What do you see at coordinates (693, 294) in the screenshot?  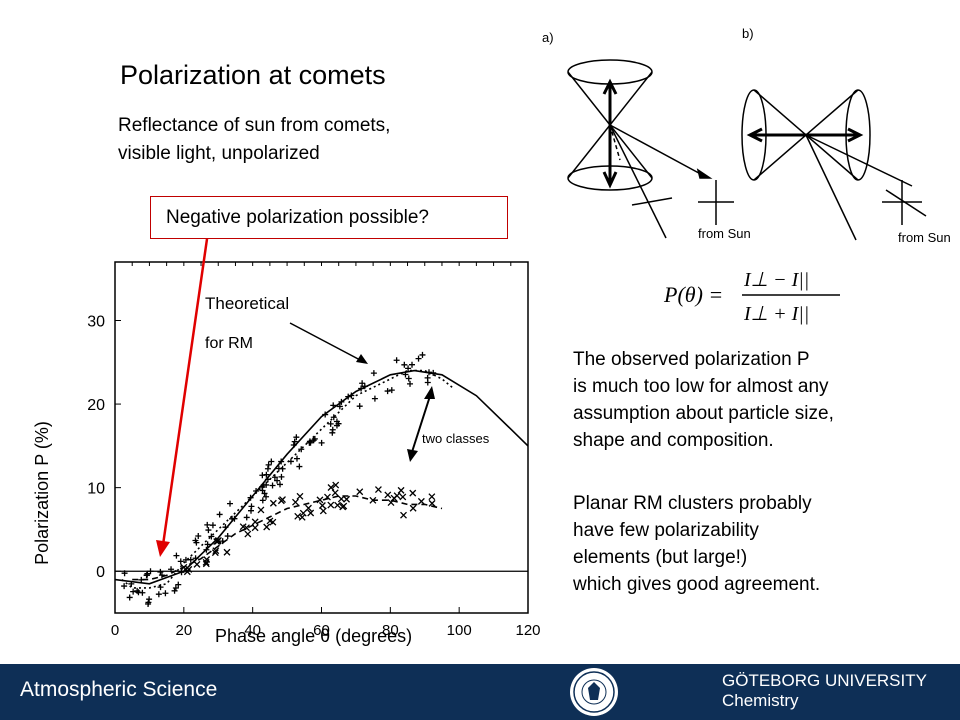 I see `formula-lhs: P(θ) =` at bounding box center [693, 294].